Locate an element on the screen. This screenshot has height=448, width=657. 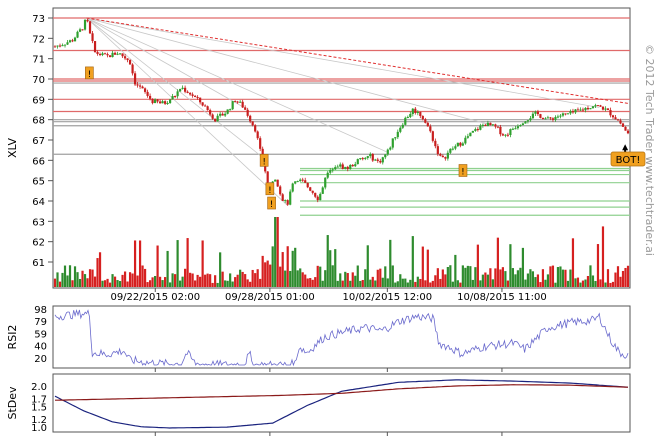
buy-signal-label: BOT! is located at coordinates (628, 160).